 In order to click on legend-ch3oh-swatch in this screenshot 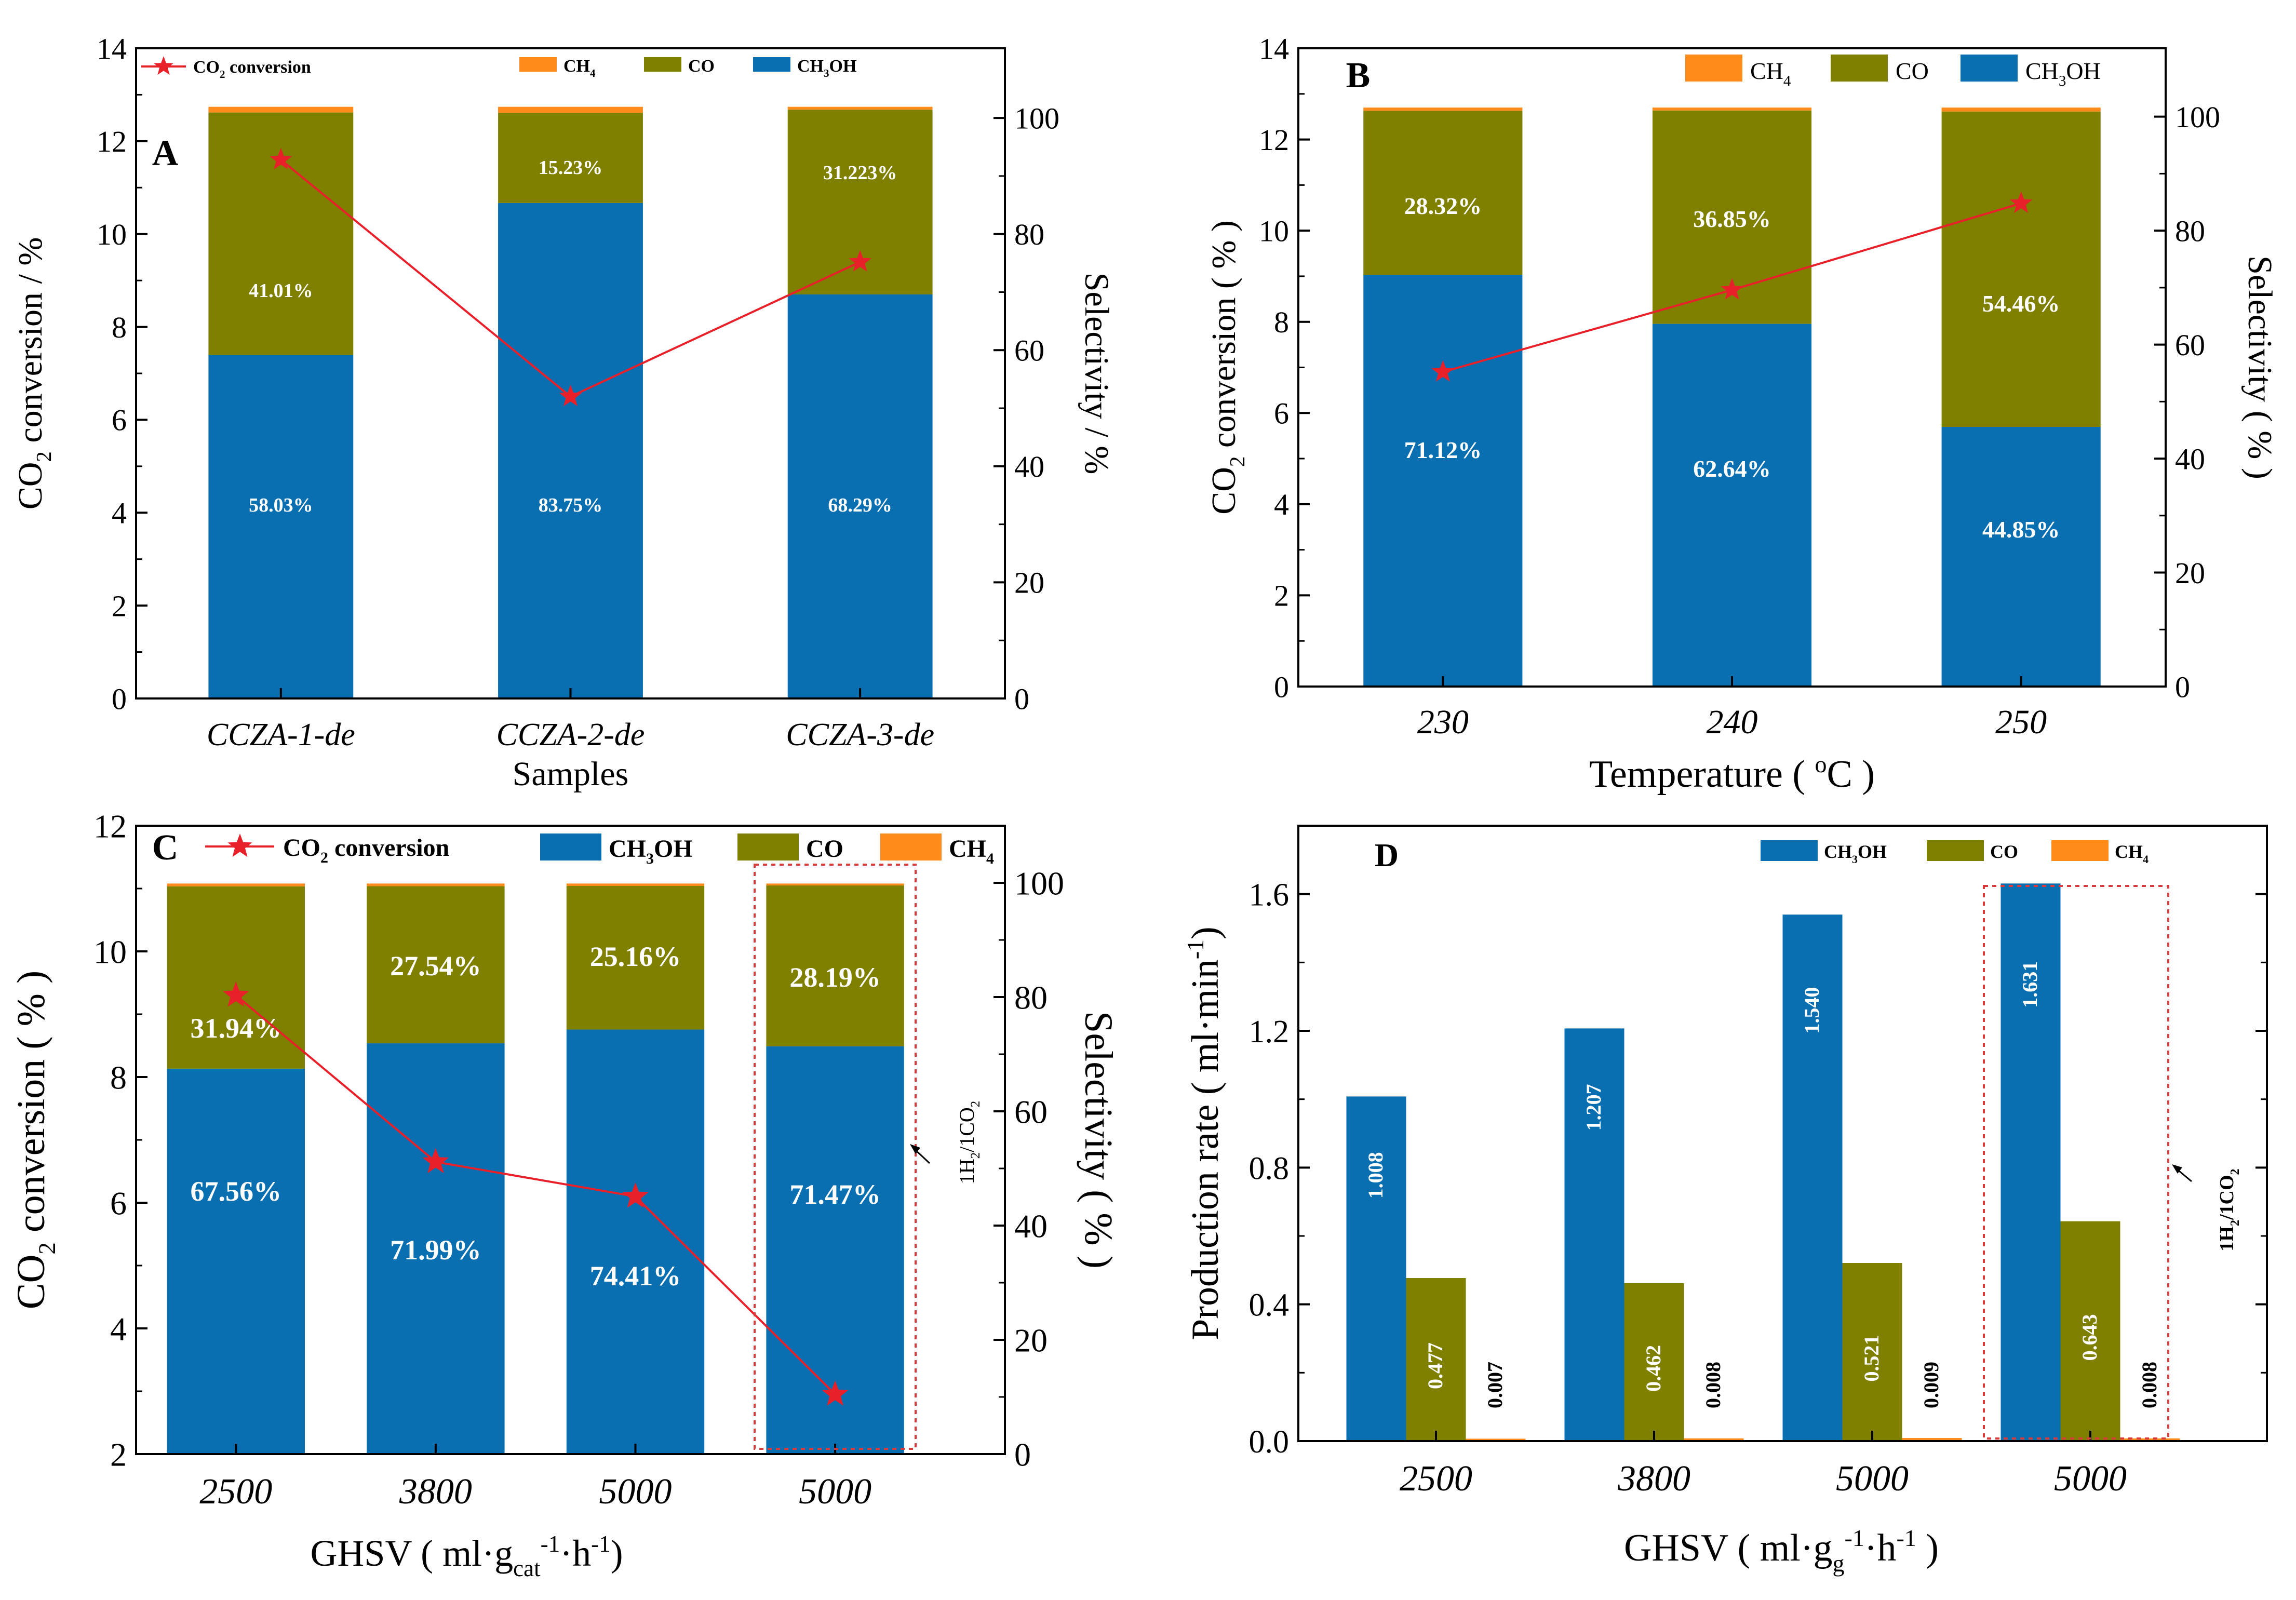, I will do `click(1989, 68)`.